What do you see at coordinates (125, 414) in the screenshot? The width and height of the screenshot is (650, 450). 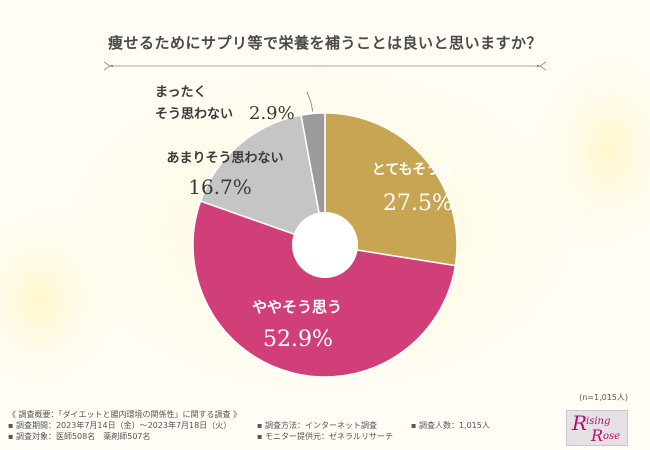 I see `survey-overview: 《 調査概要：「ダイエットと腸内環境の関係性」に関する調査 》` at bounding box center [125, 414].